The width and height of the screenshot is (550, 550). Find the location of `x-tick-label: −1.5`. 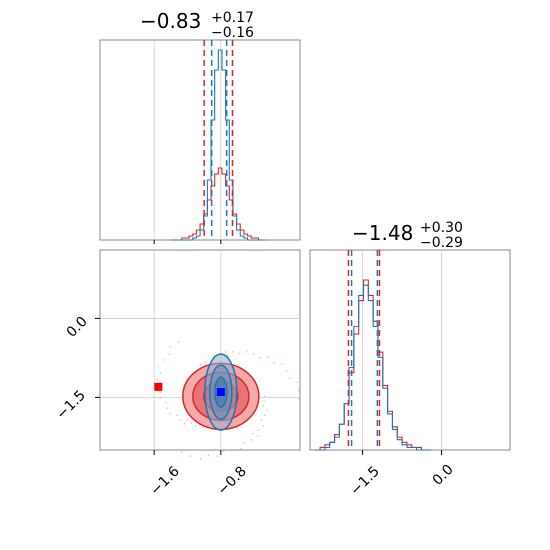

x-tick-label: −1.5 is located at coordinates (364, 480).